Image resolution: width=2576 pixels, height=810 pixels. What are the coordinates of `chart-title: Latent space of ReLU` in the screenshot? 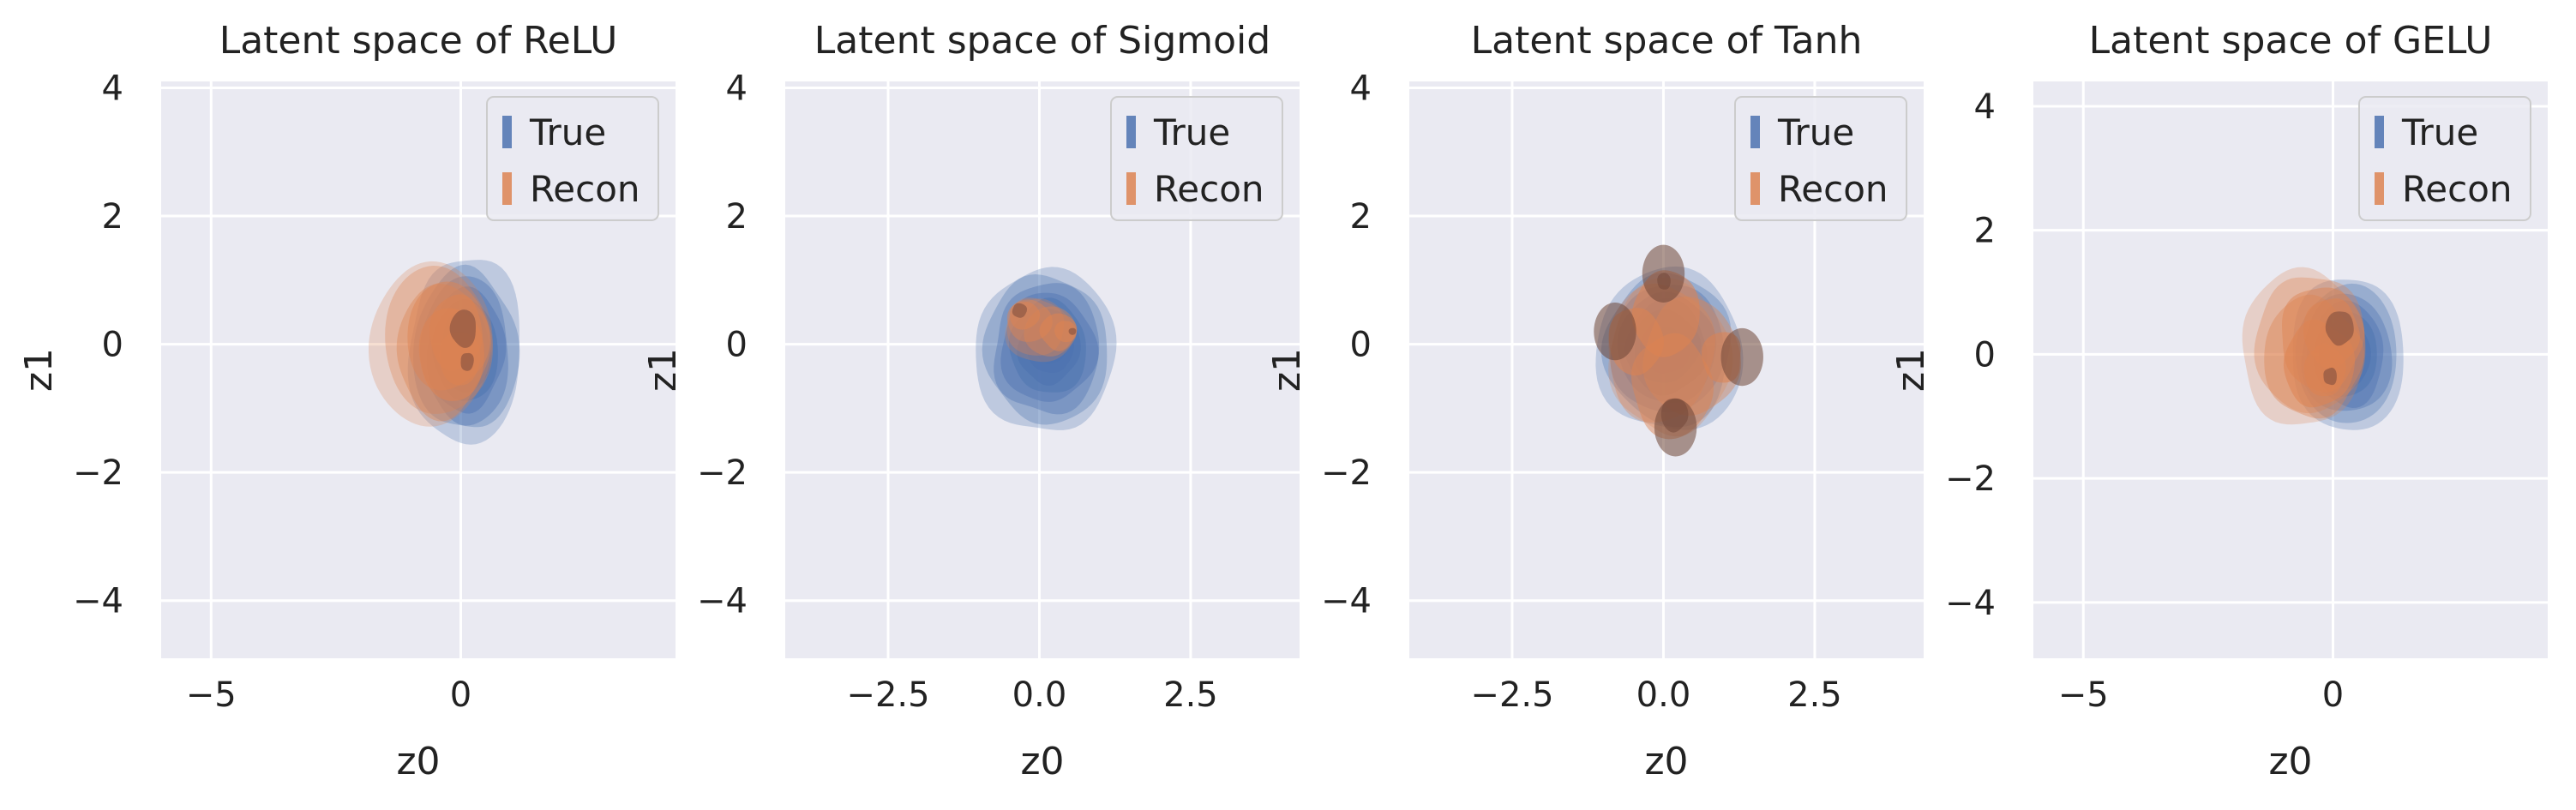 It's located at (418, 41).